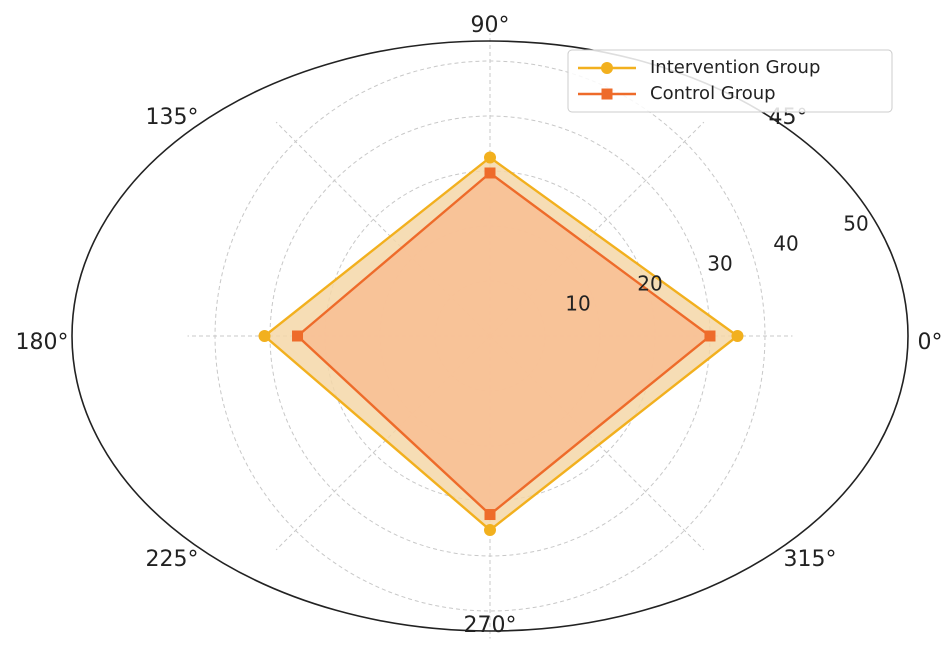 This screenshot has height=657, width=942. What do you see at coordinates (735, 67) in the screenshot?
I see `legend-label-intervention-group: Intervention Group` at bounding box center [735, 67].